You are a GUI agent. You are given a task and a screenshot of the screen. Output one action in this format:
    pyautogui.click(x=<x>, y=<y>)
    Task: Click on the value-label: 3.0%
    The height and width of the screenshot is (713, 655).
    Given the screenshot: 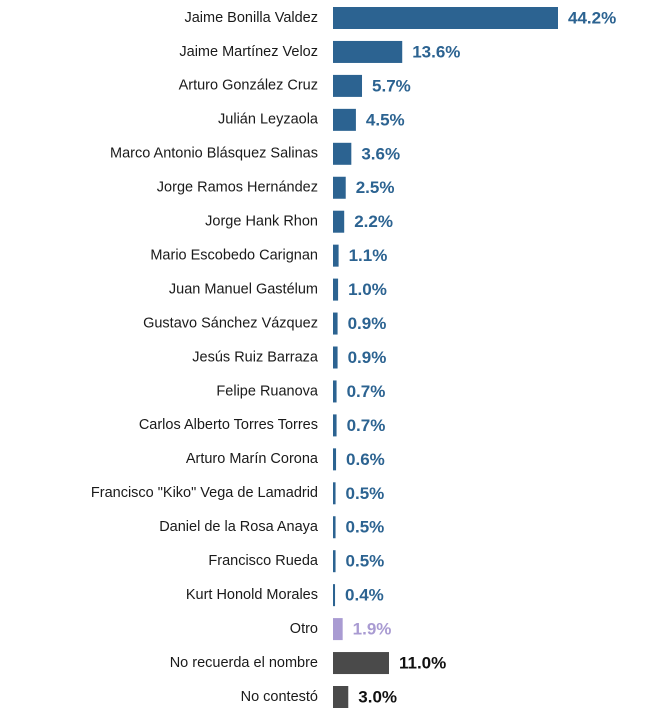 What is the action you would take?
    pyautogui.click(x=377, y=696)
    